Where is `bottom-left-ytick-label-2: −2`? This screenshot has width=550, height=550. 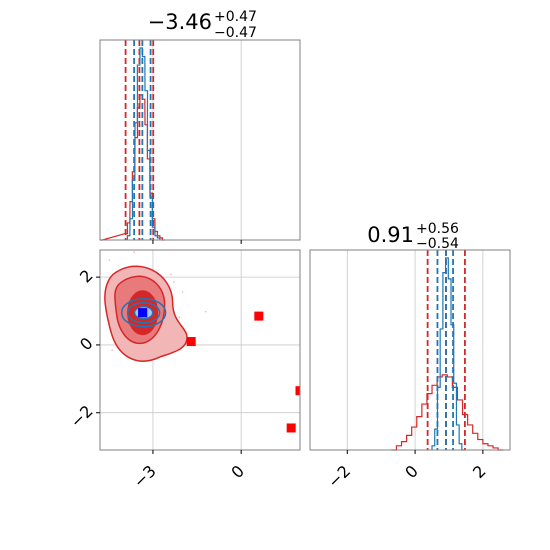 bottom-left-ytick-label-2: −2 is located at coordinates (81, 416).